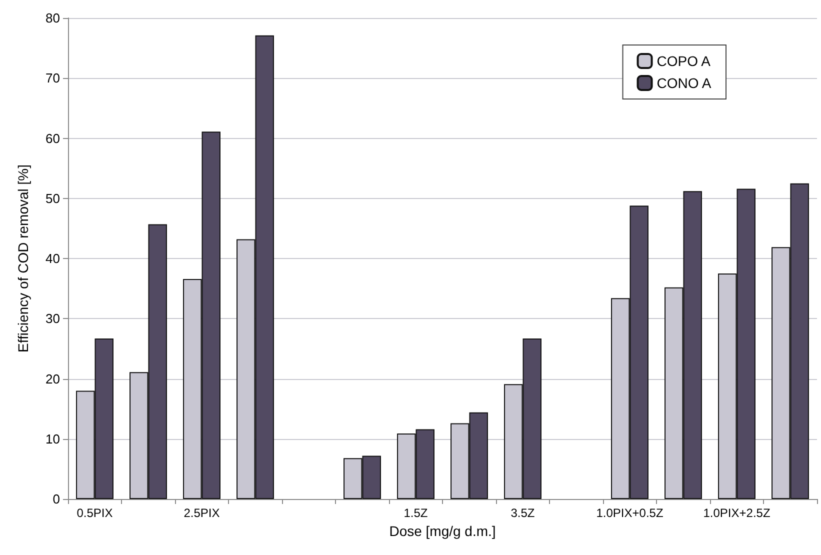 This screenshot has height=555, width=821. I want to click on y-axis-title: Efficiency of COD removal [%], so click(23, 258).